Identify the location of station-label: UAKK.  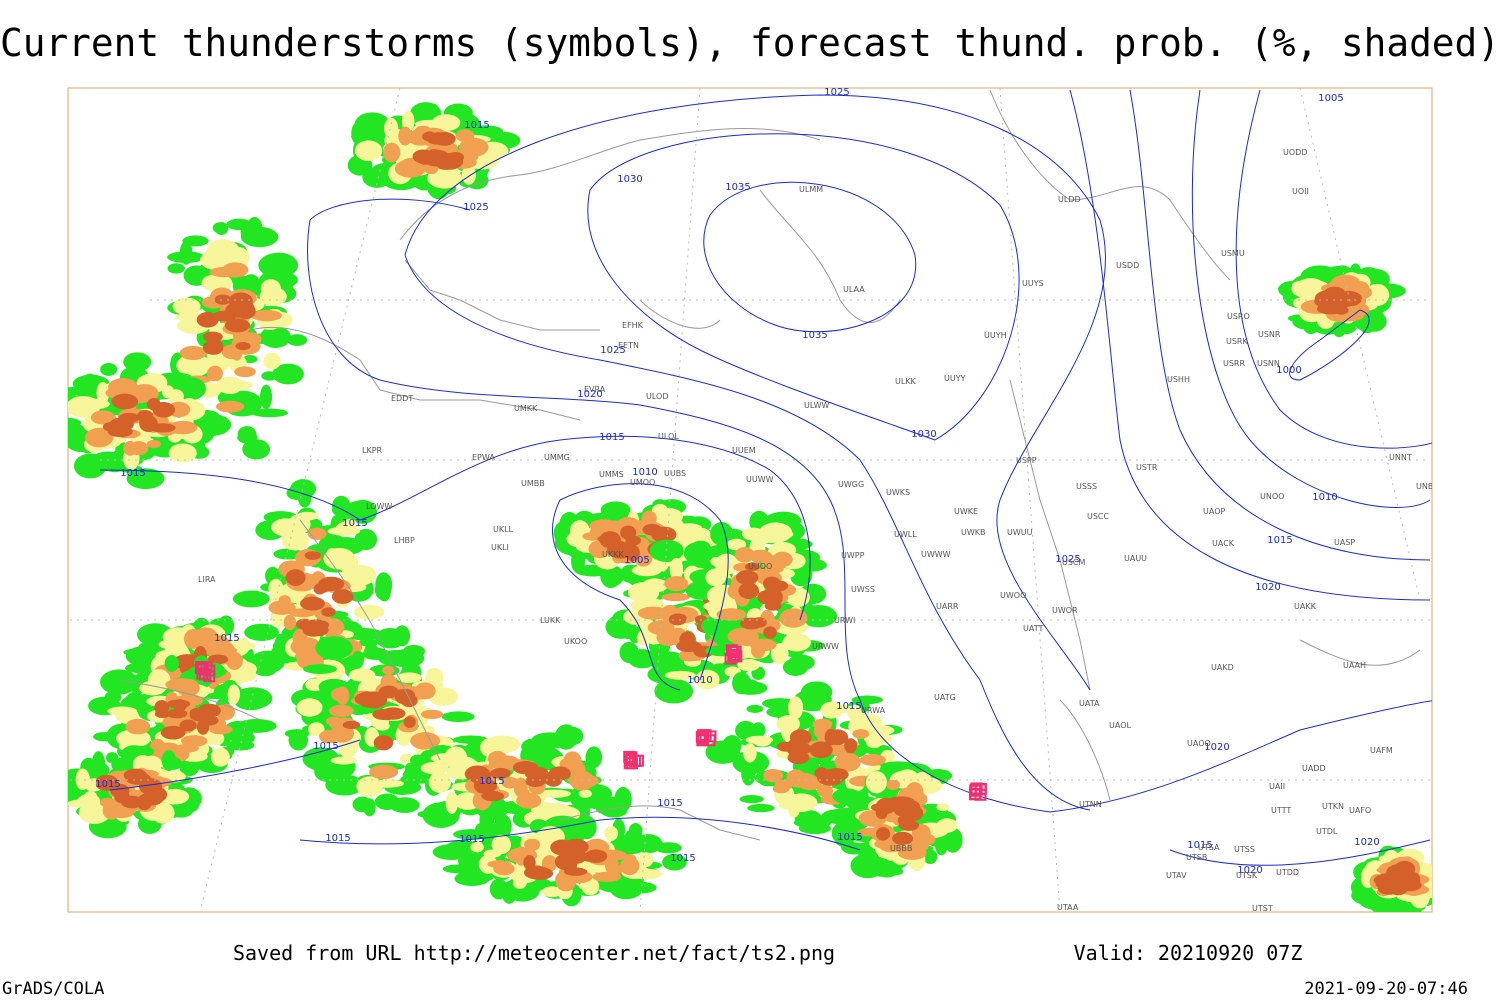
(1305, 606).